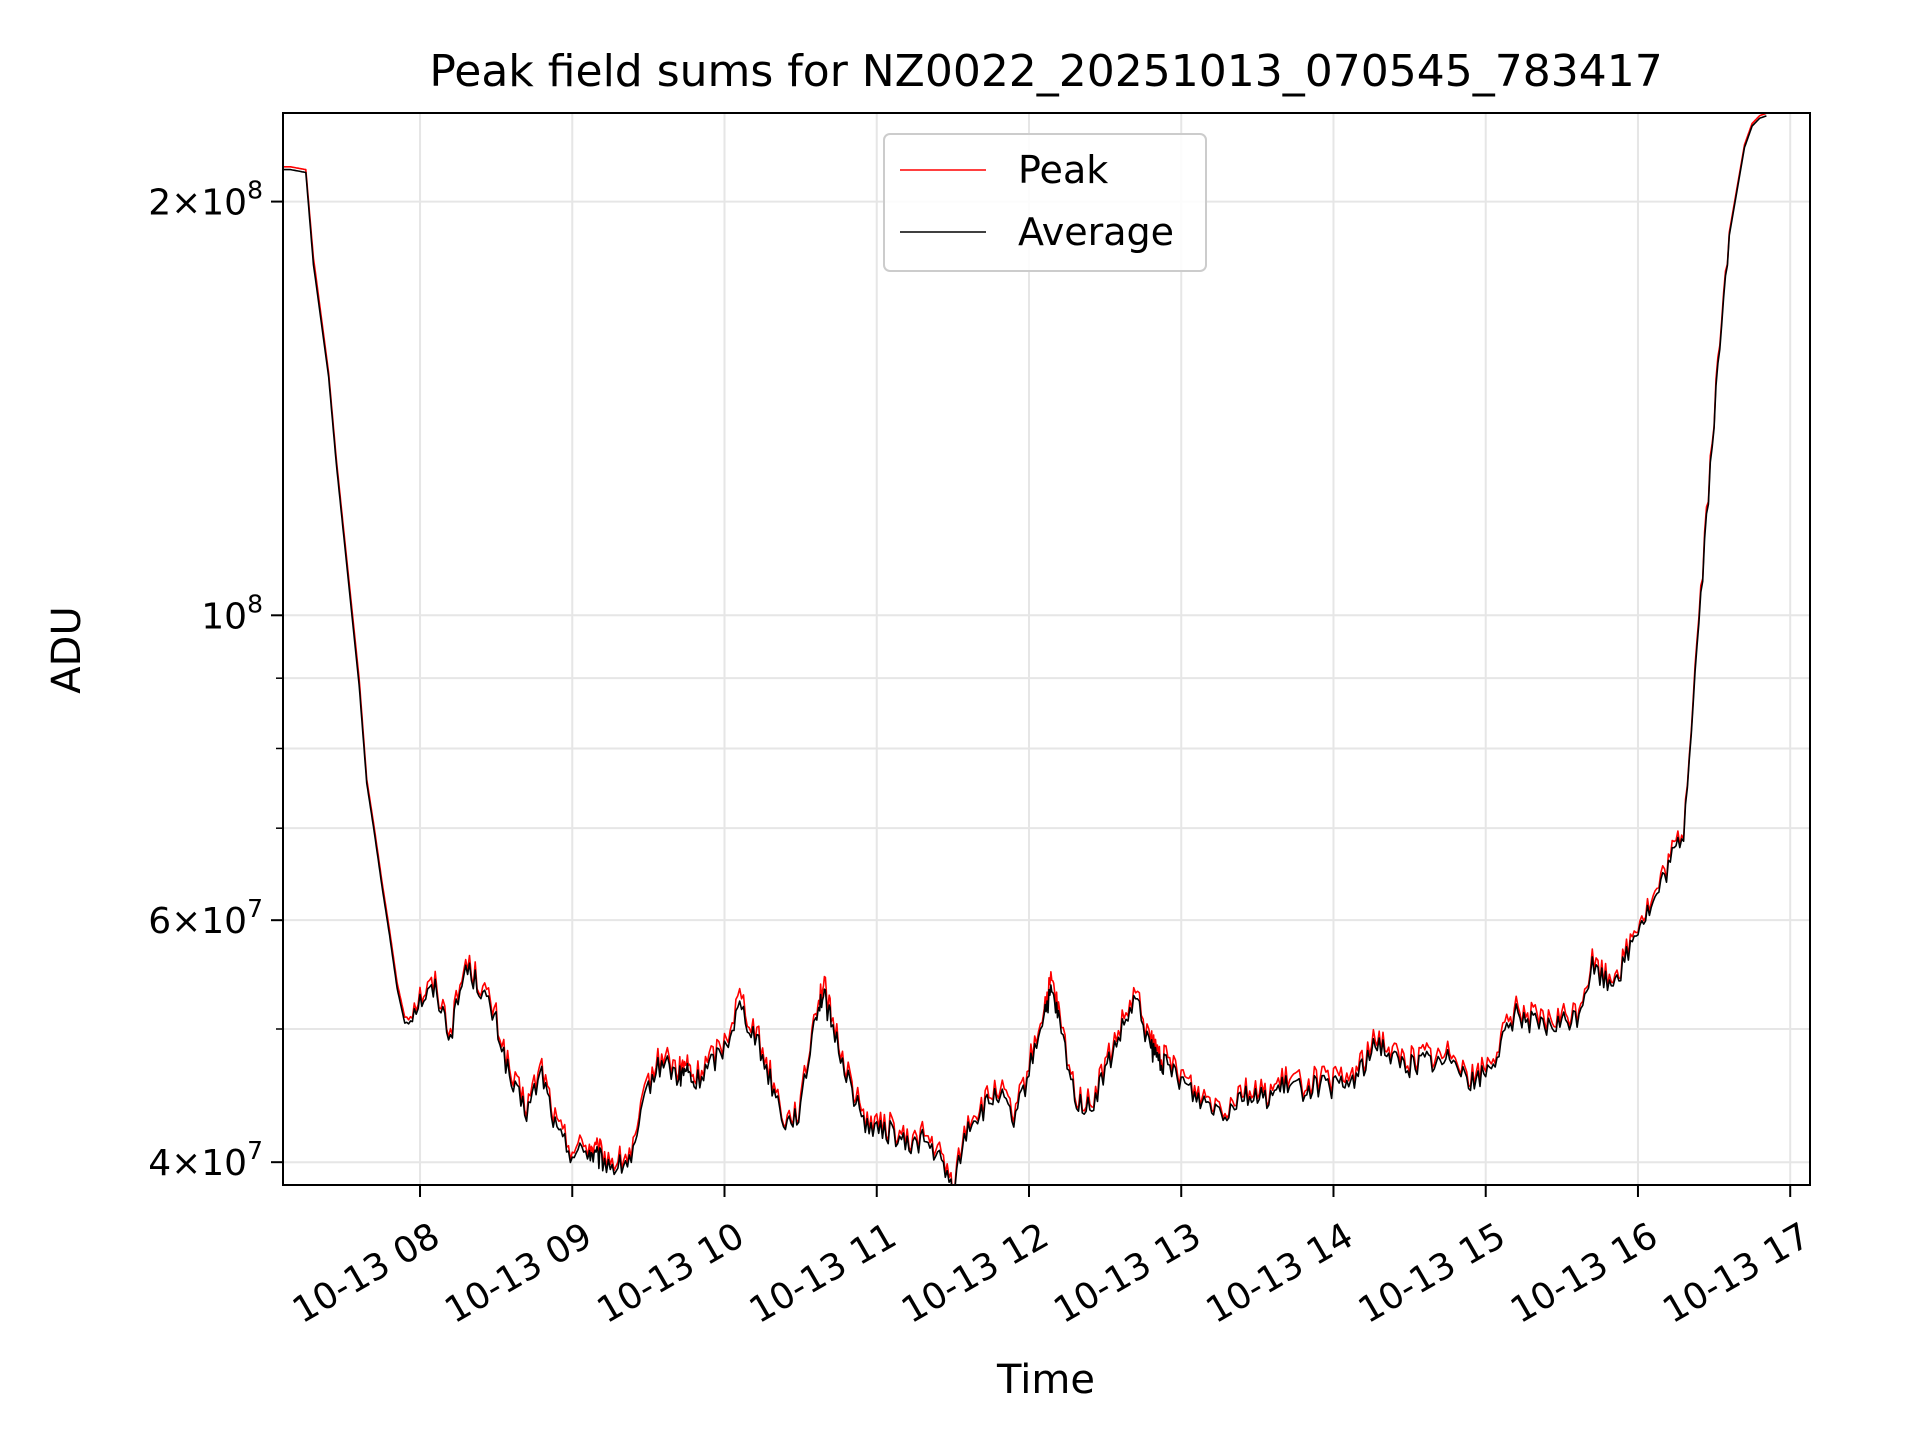 This screenshot has width=1920, height=1440. I want to click on legend-box, so click(1045, 202).